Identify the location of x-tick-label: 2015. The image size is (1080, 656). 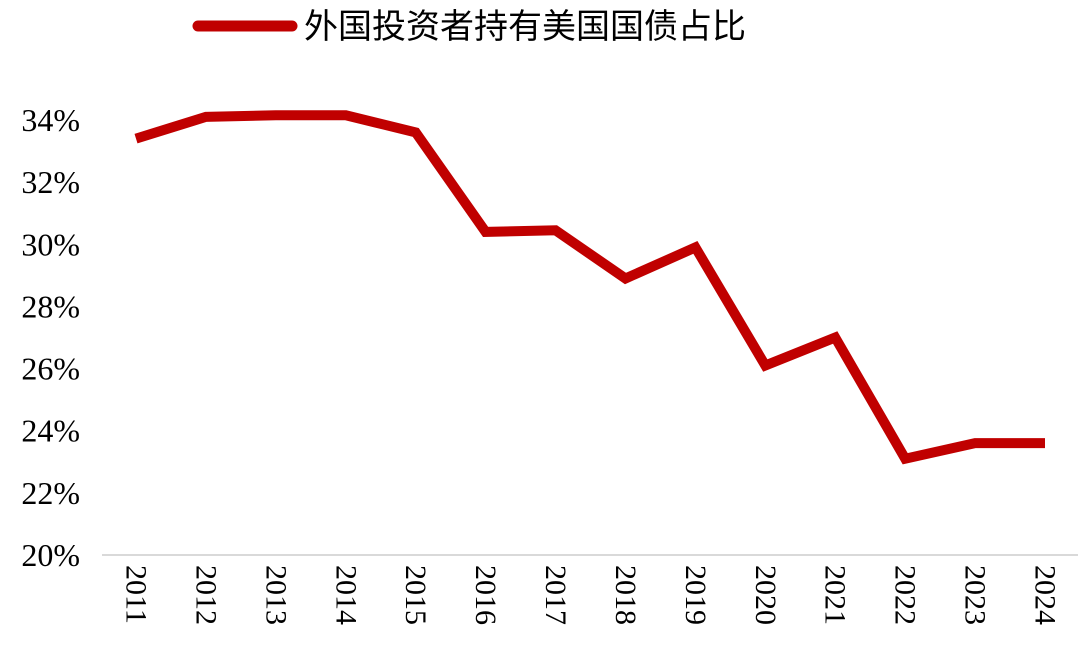
(415, 595).